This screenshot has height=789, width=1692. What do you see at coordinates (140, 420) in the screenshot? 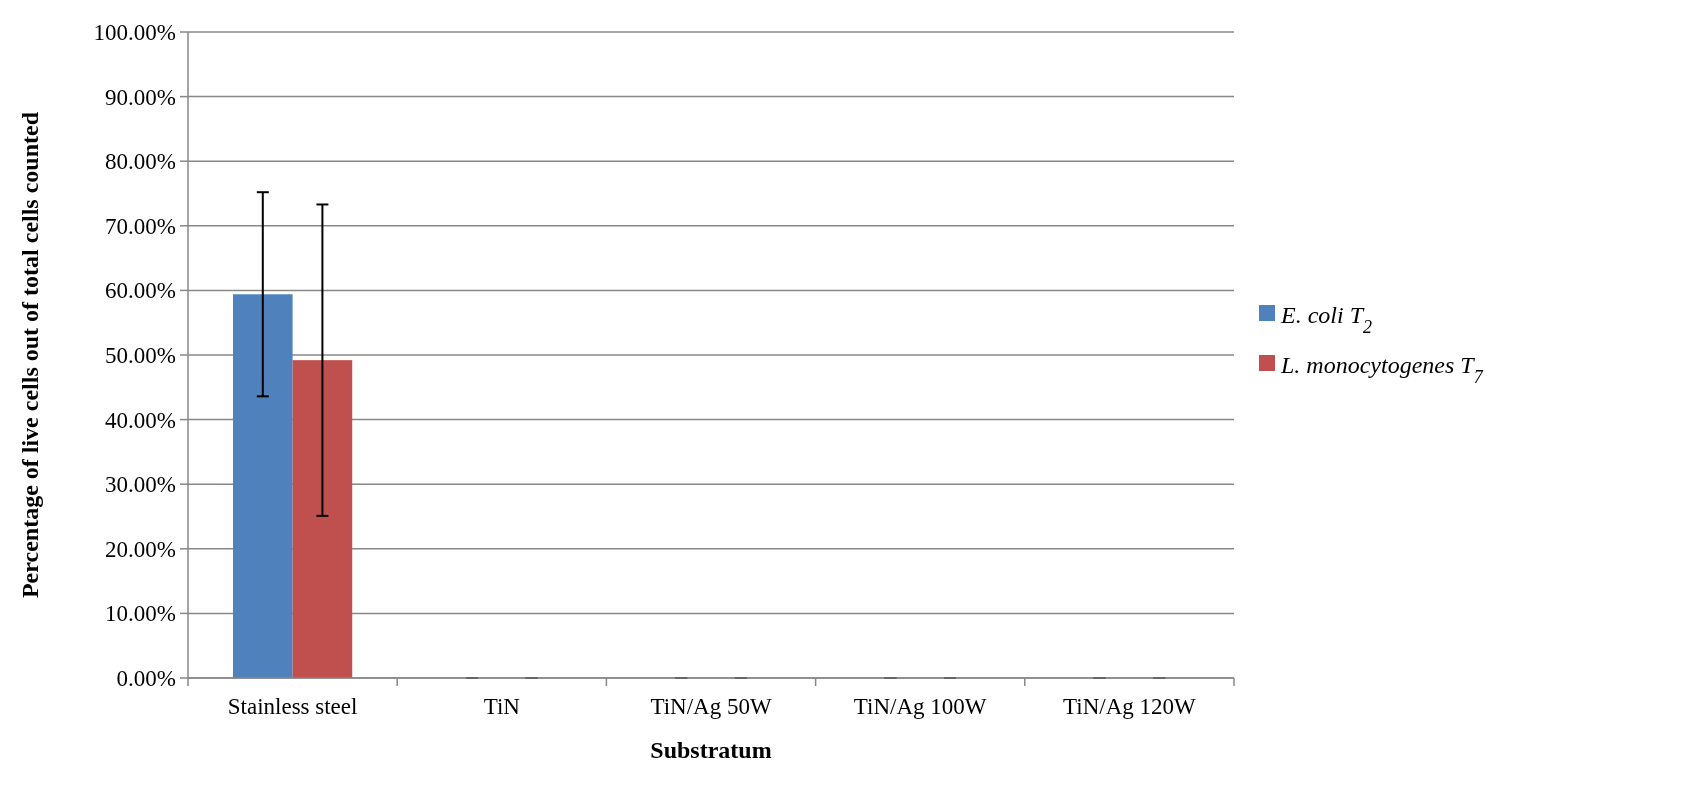
I see `y-tick-label: 40.00%` at bounding box center [140, 420].